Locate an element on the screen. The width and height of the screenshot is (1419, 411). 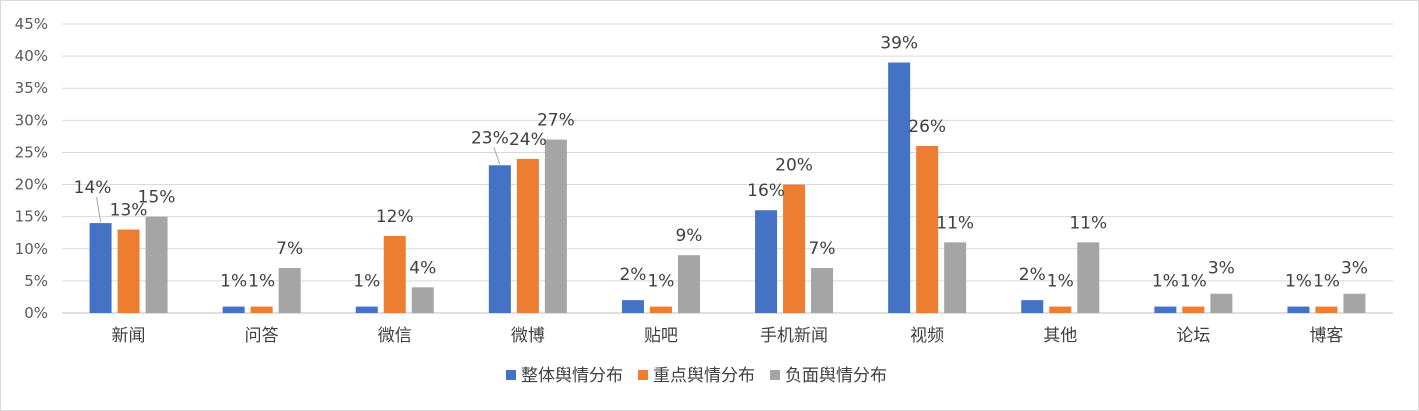
y-tick-label: 45% is located at coordinates (31, 24).